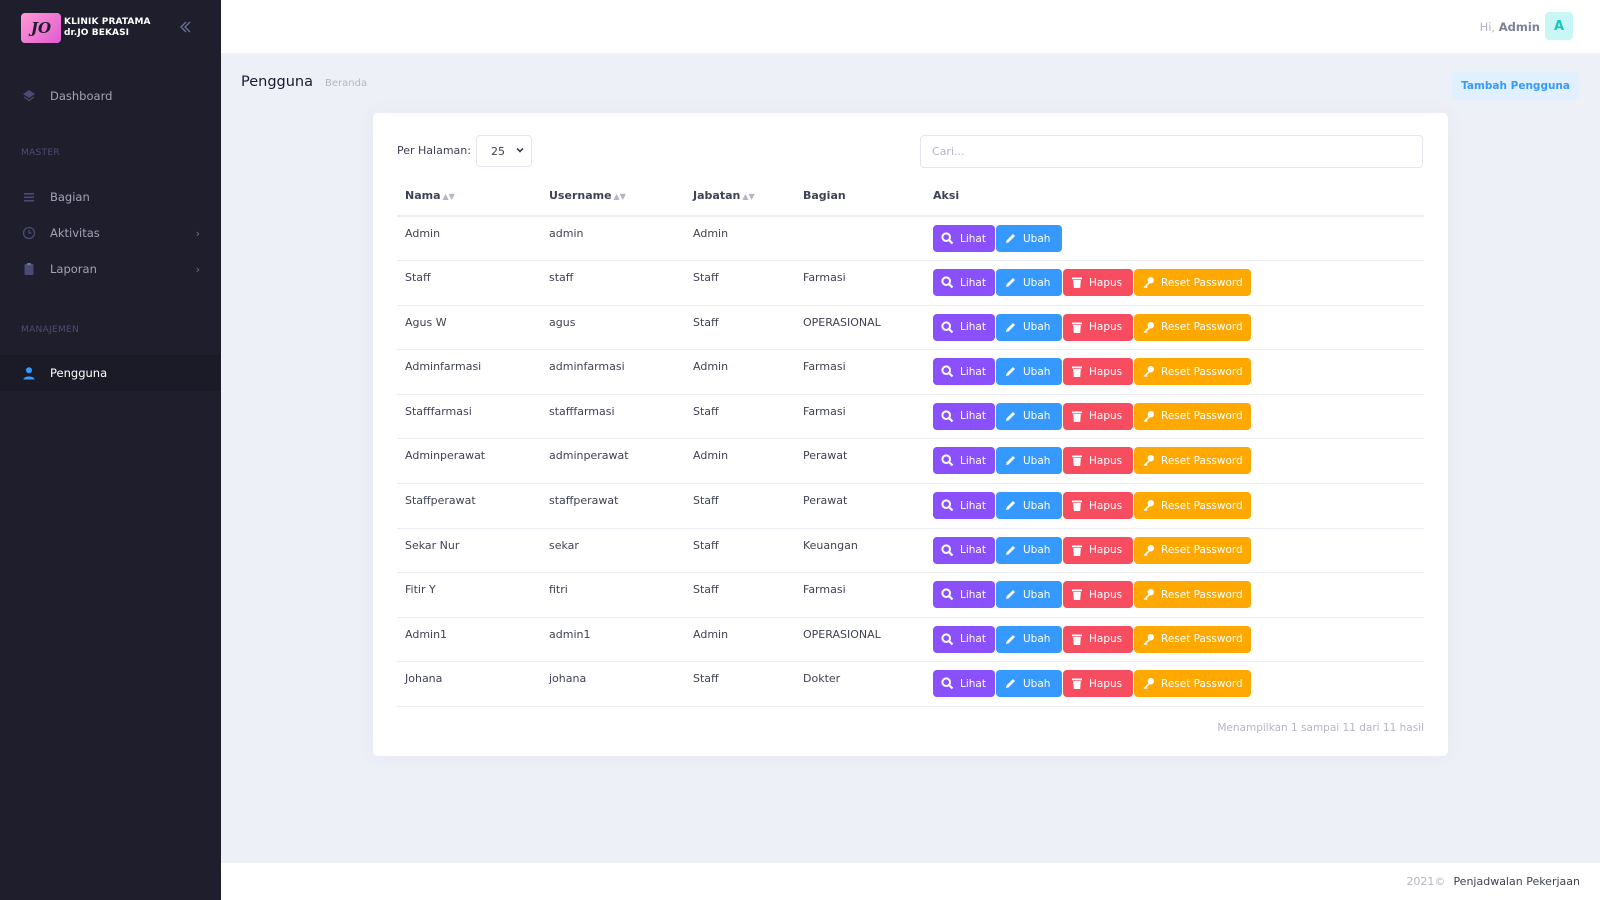 The image size is (1600, 900). I want to click on avatar: A, so click(1559, 26).